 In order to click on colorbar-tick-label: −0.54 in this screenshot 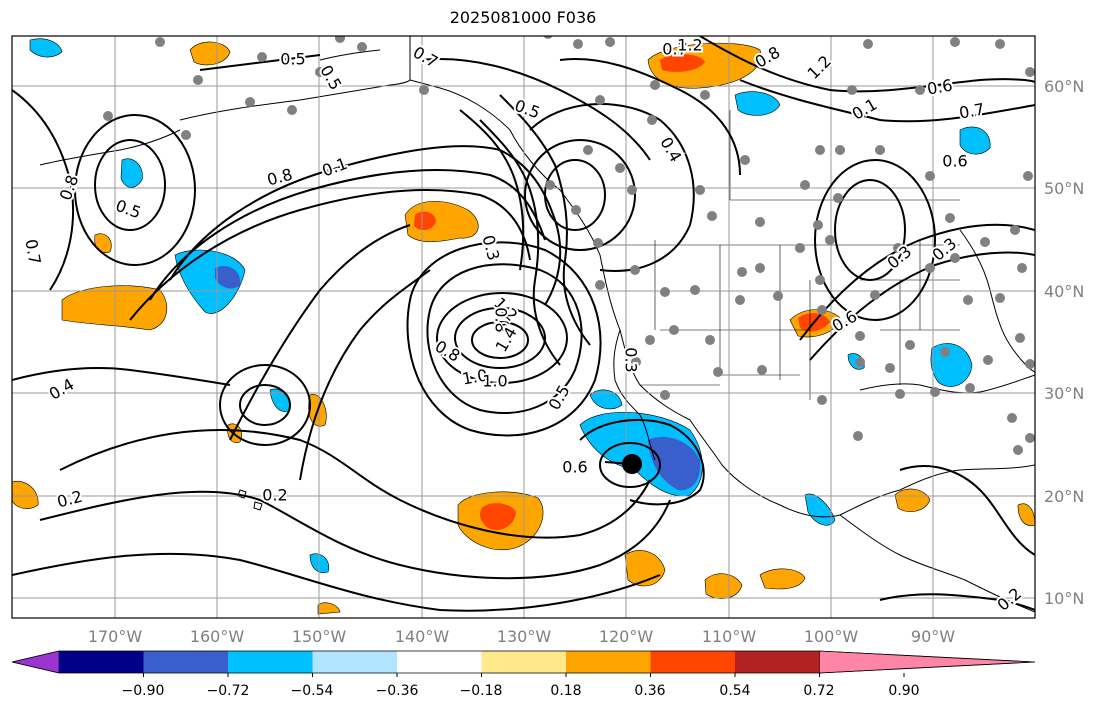, I will do `click(312, 691)`.